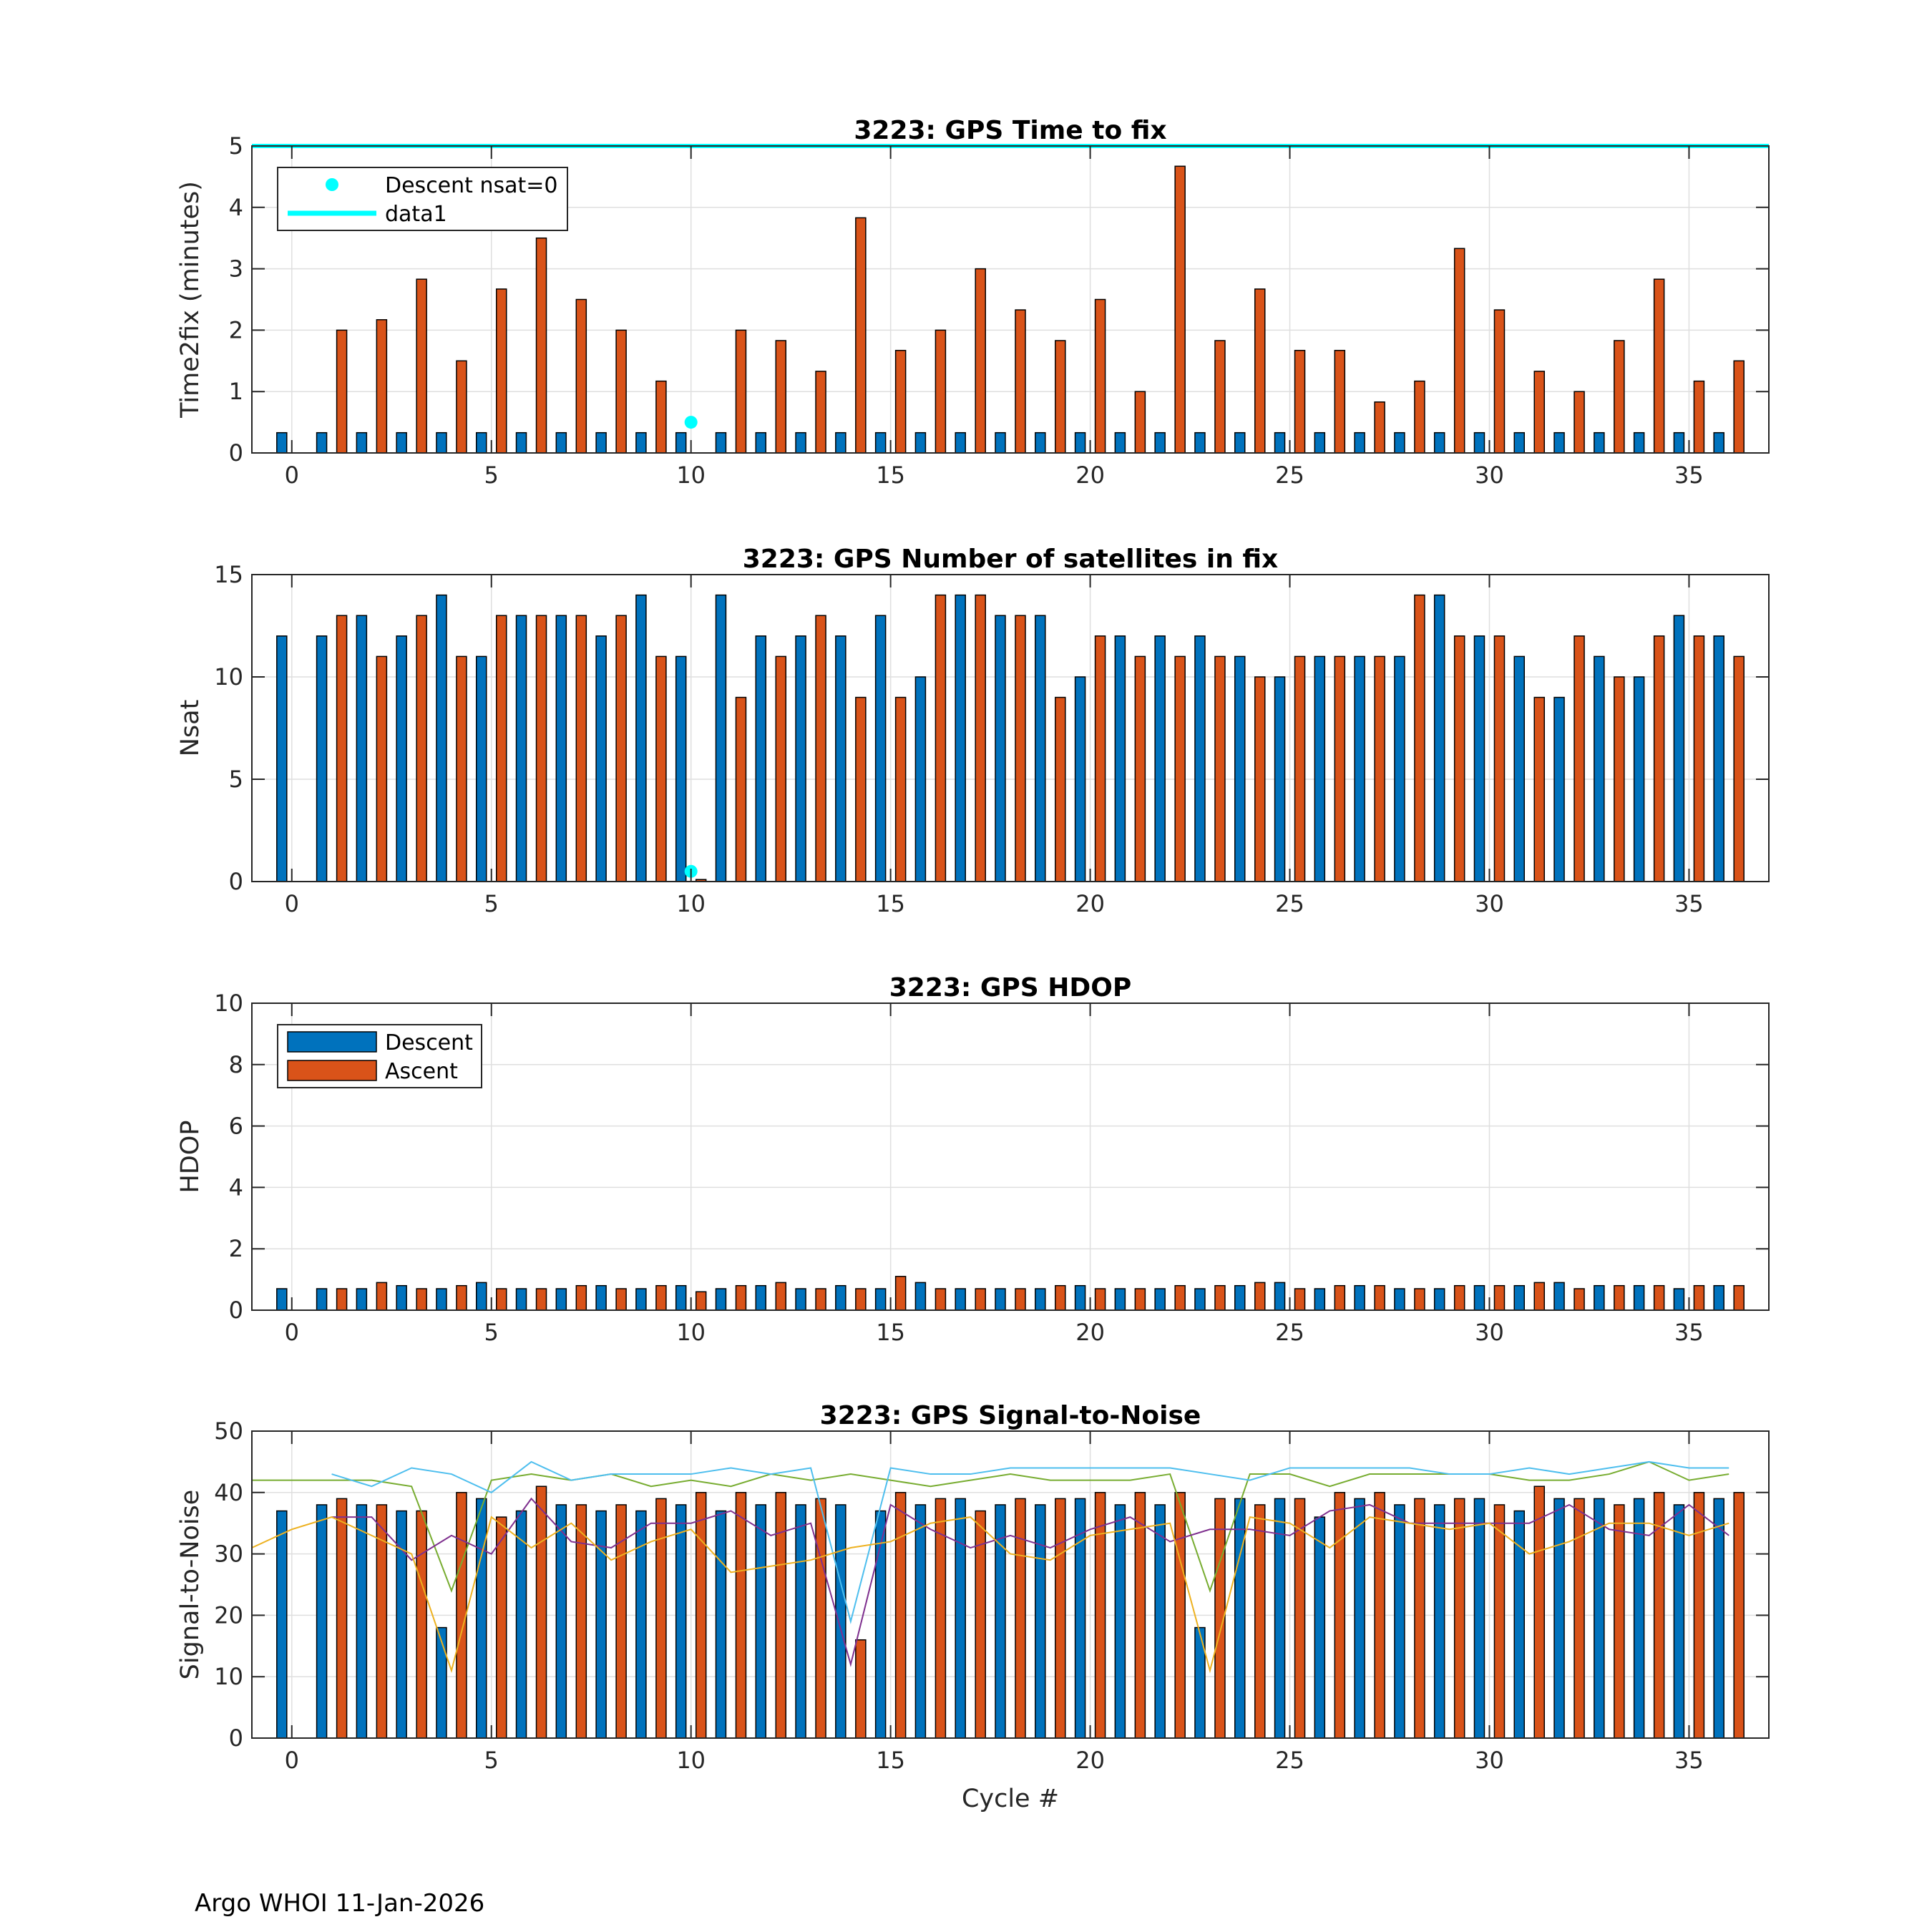  Describe the element at coordinates (190, 1157) in the screenshot. I see `y-axis-label: HDOP` at that location.